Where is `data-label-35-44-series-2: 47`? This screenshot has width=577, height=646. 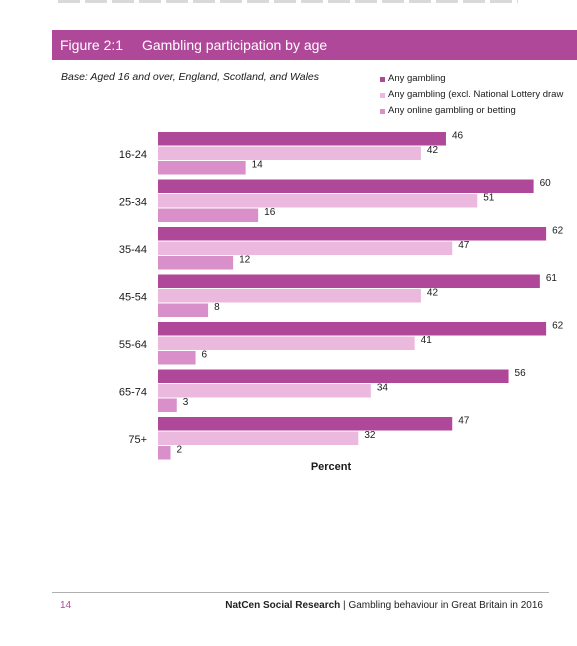 data-label-35-44-series-2: 47 is located at coordinates (464, 245).